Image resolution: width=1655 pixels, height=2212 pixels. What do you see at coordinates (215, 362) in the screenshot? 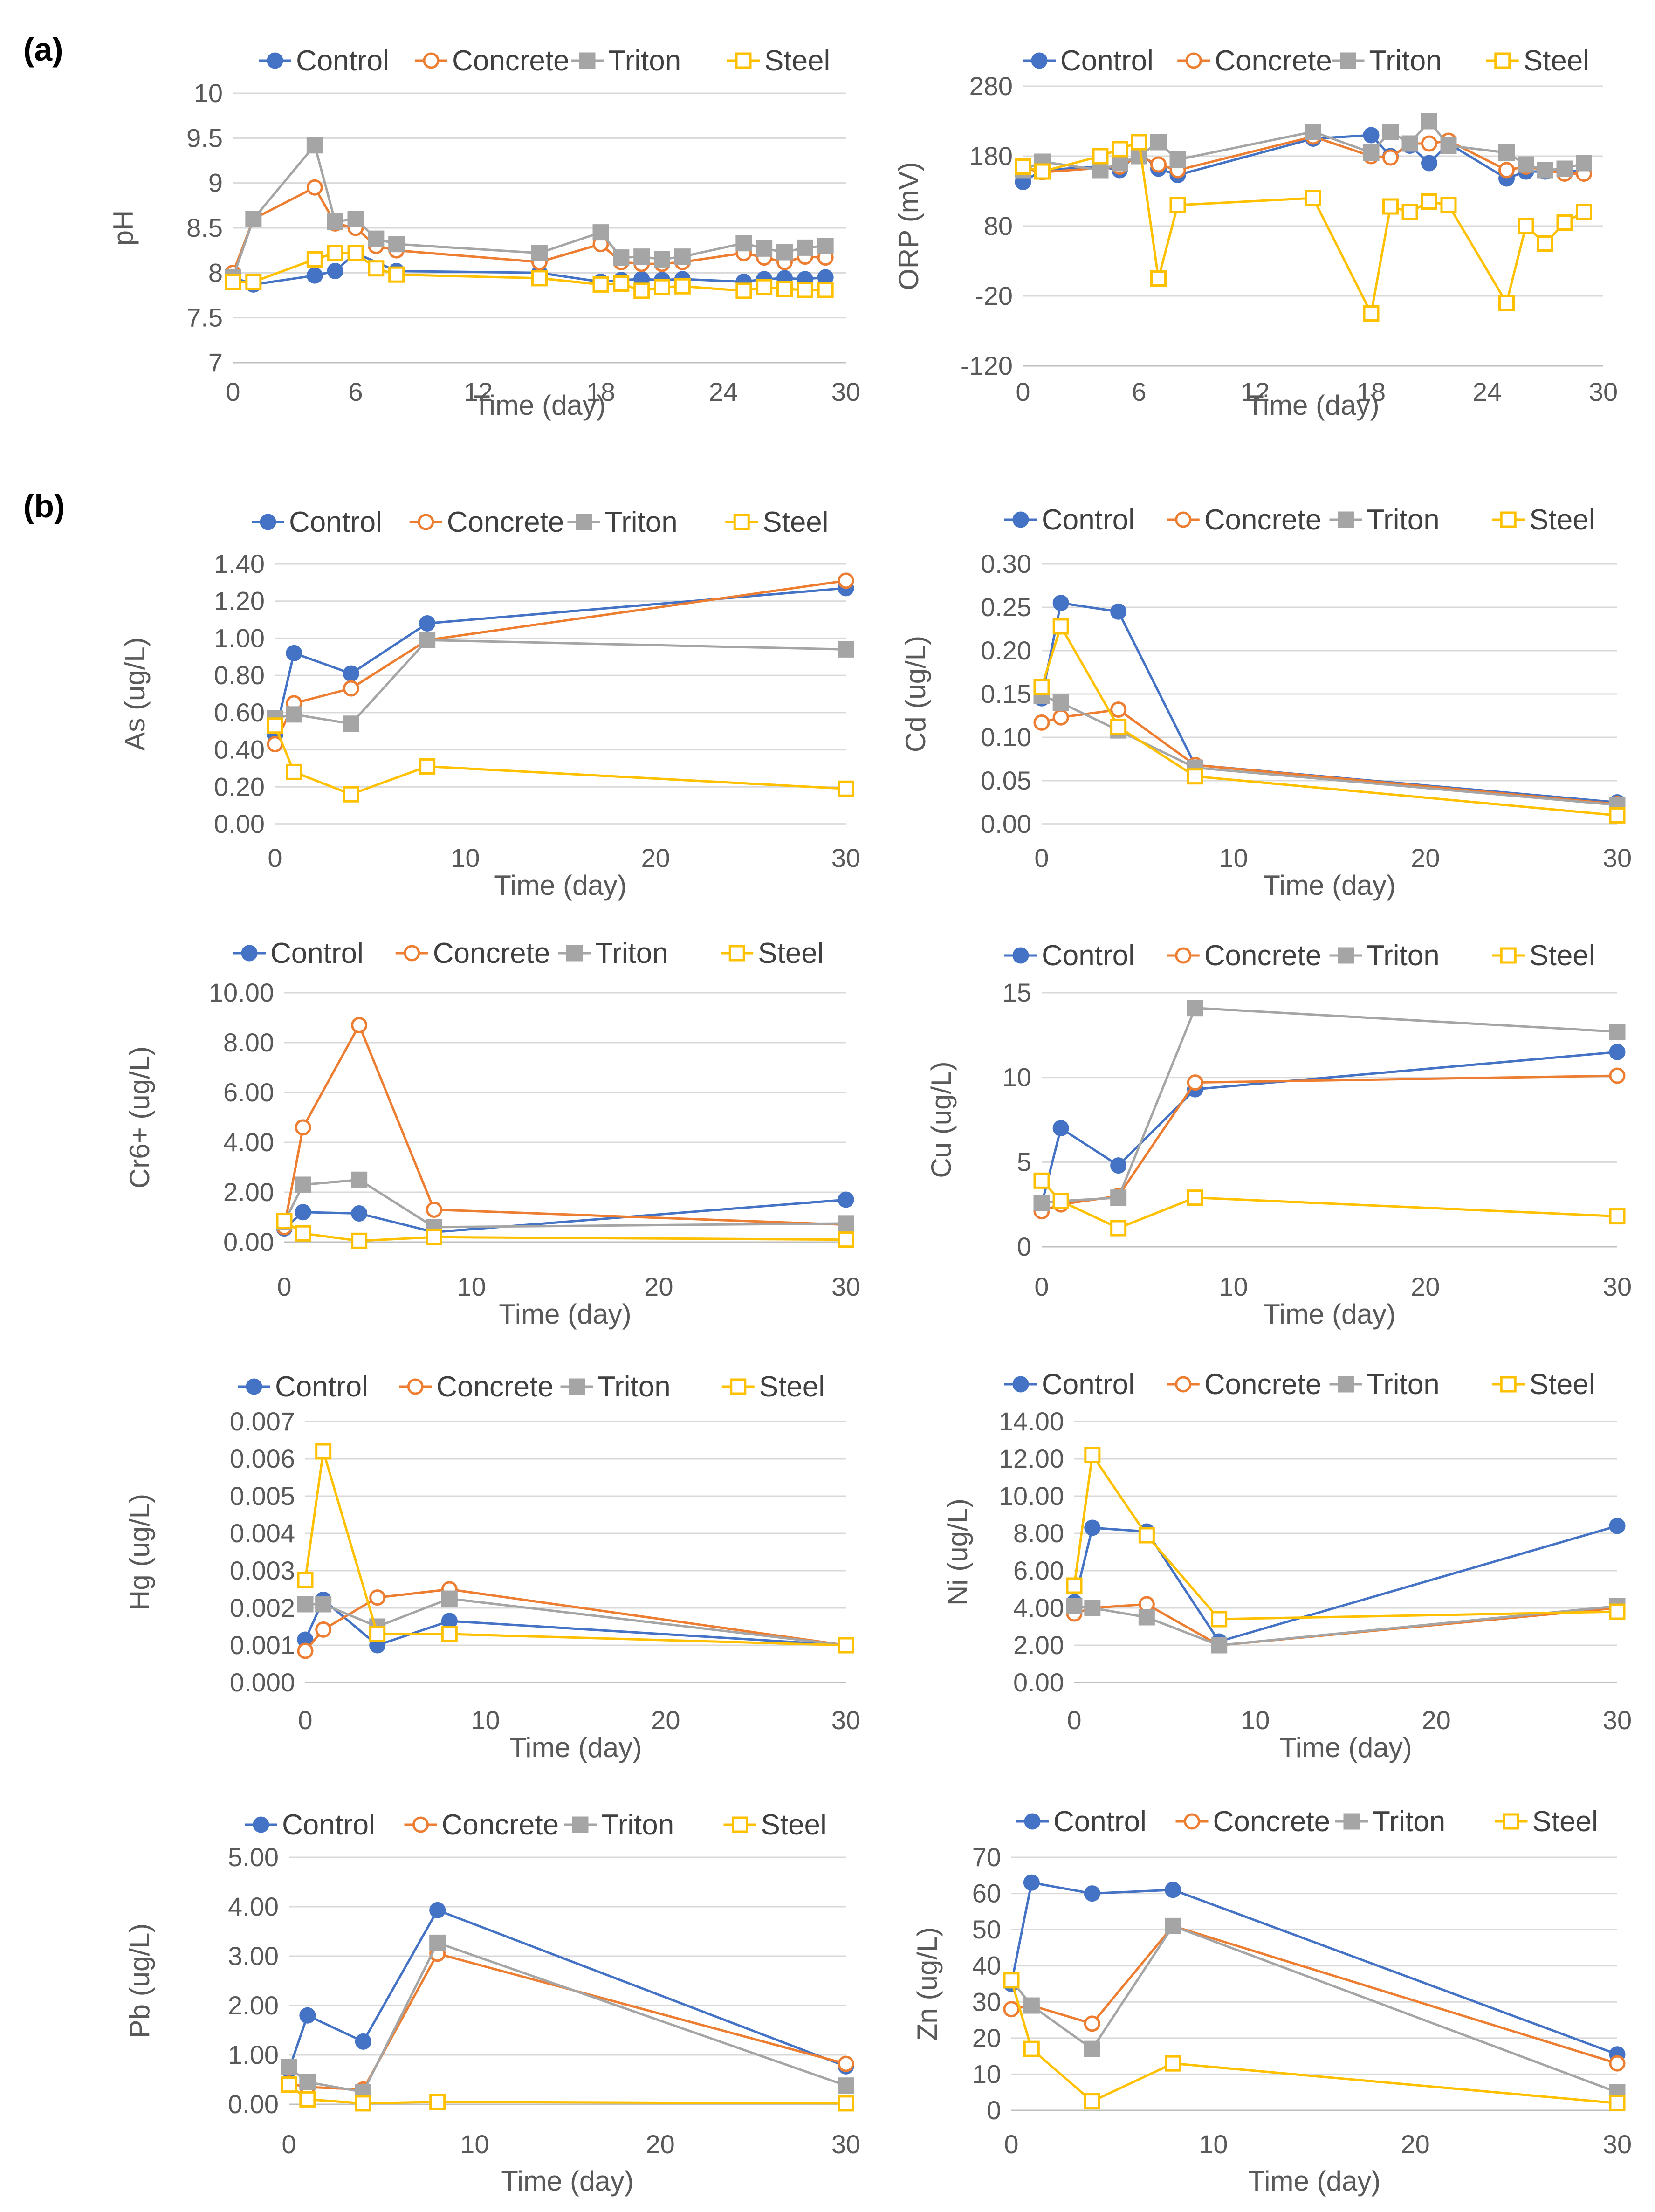
I see `y-tick-ph: 7` at bounding box center [215, 362].